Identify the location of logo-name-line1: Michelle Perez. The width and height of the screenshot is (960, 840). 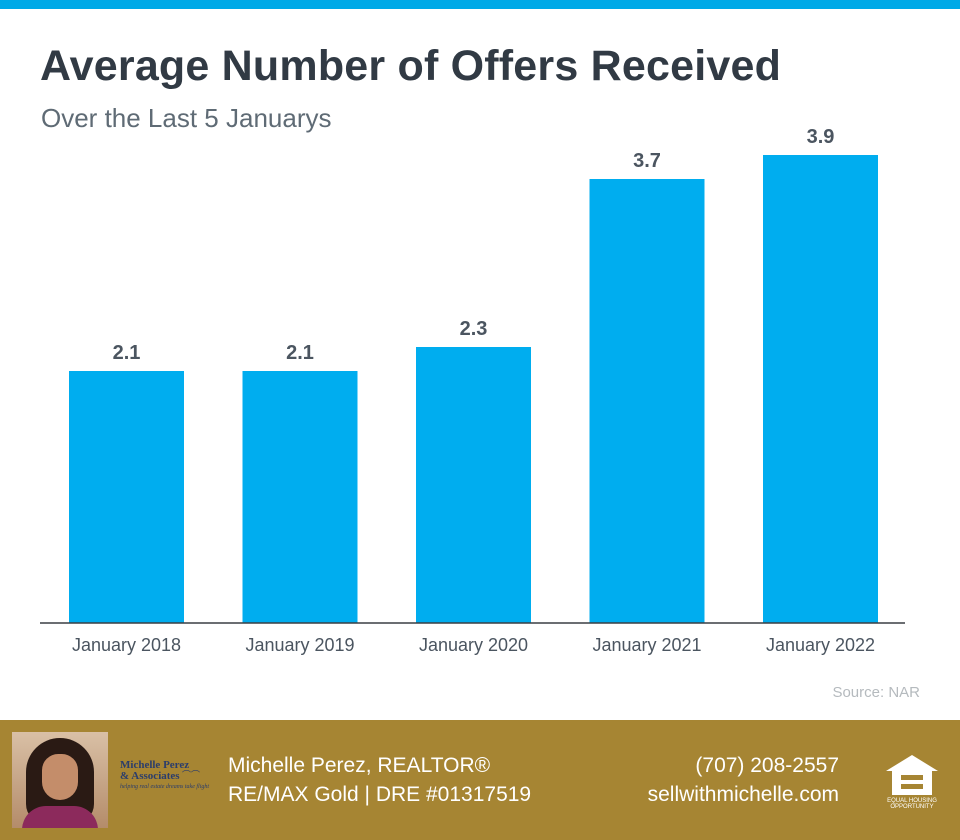
(155, 765).